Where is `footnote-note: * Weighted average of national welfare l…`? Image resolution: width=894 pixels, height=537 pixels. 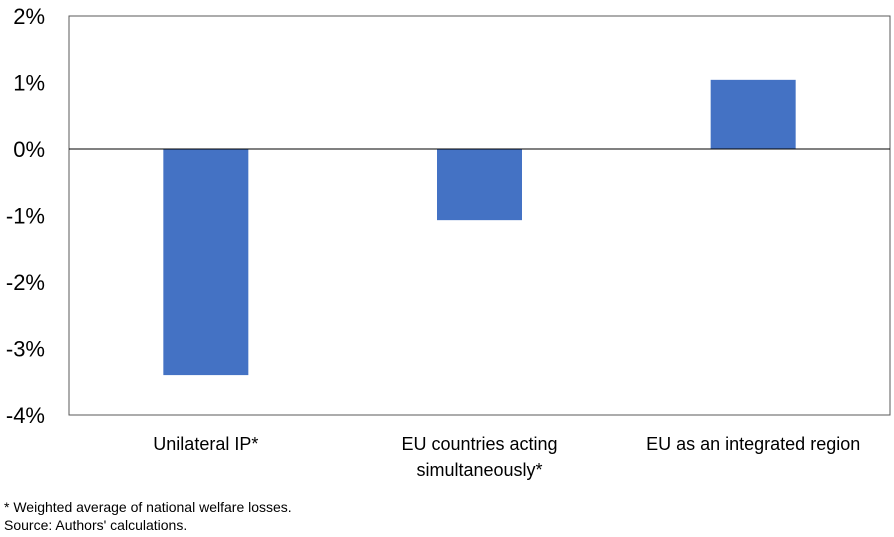 footnote-note: * Weighted average of national welfare l… is located at coordinates (148, 507).